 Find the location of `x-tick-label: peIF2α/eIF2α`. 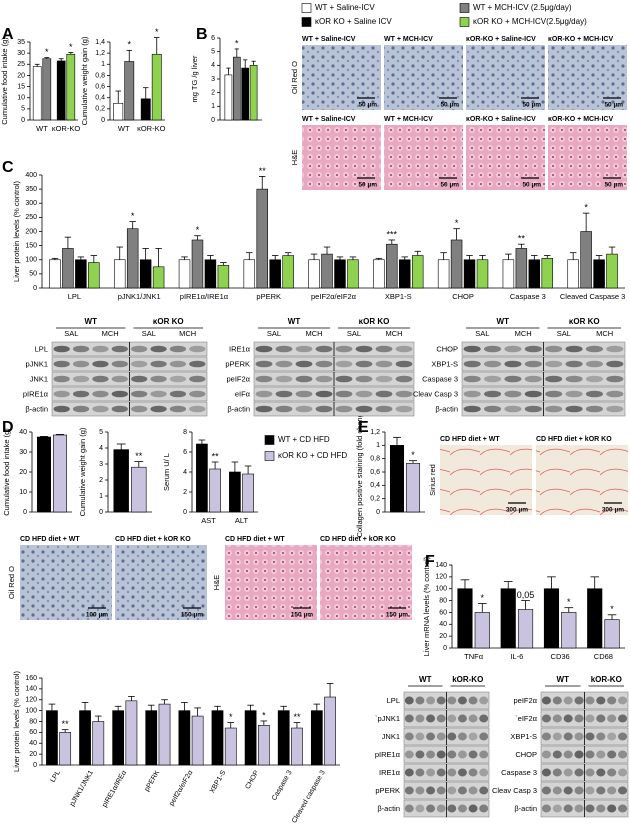

x-tick-label: peIF2α/eIF2α is located at coordinates (334, 296).